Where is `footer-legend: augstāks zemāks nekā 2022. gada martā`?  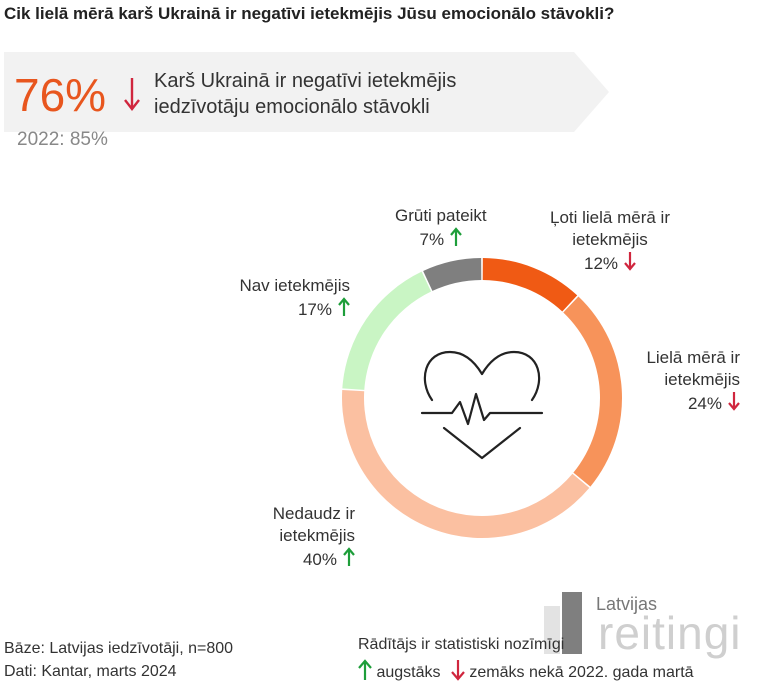
footer-legend: augstāks zemāks nekā 2022. gada martā is located at coordinates (526, 671).